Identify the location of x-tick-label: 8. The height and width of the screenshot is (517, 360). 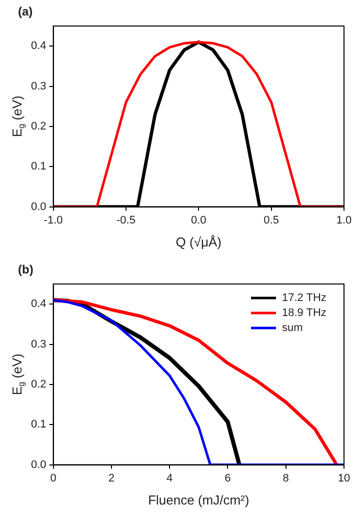
(285, 478).